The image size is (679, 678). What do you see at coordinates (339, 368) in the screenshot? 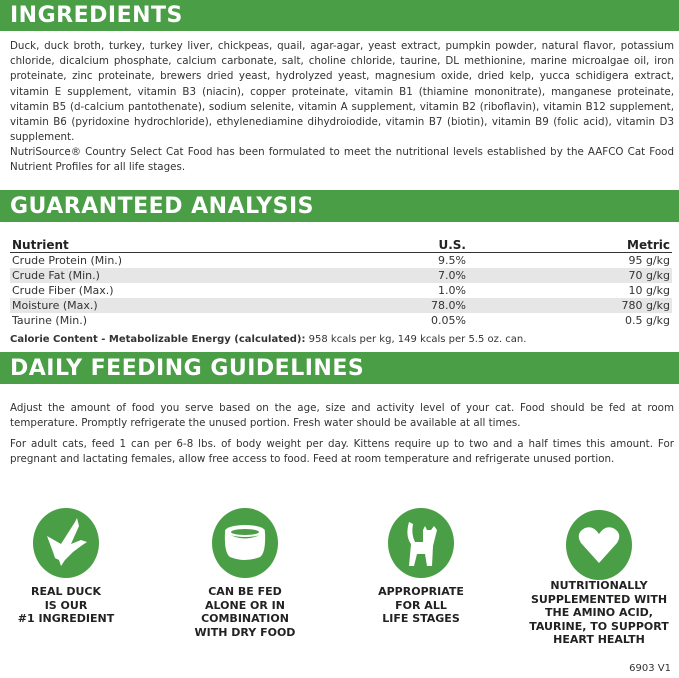
I see `feeding-header: DAILY FEEDING GUIDELINES` at bounding box center [339, 368].